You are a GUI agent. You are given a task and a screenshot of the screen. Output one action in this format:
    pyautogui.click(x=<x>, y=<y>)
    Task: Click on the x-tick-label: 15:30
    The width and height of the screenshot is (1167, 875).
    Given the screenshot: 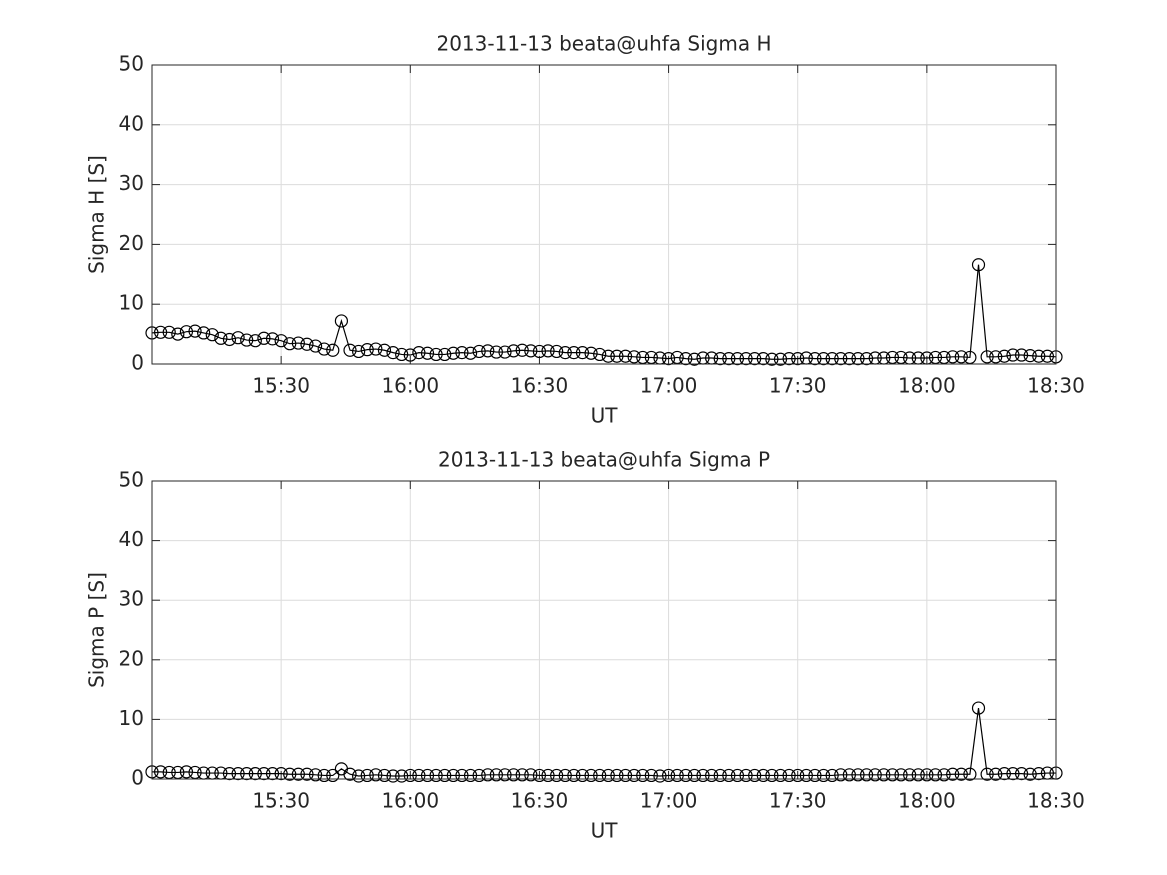 What is the action you would take?
    pyautogui.click(x=281, y=386)
    